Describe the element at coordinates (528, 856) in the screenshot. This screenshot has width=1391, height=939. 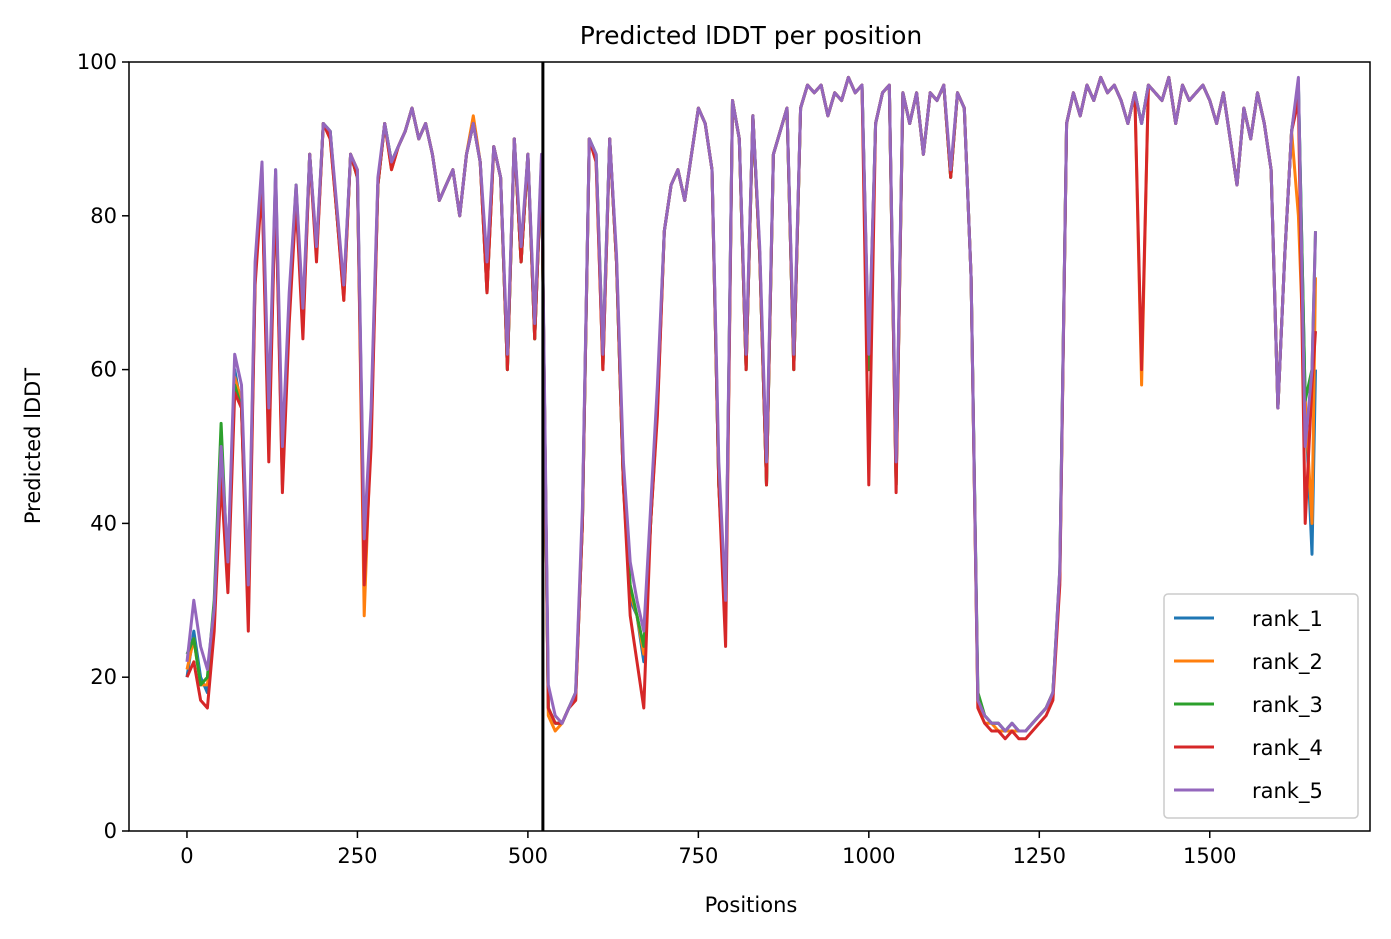
I see `x-tick-label: 500` at that location.